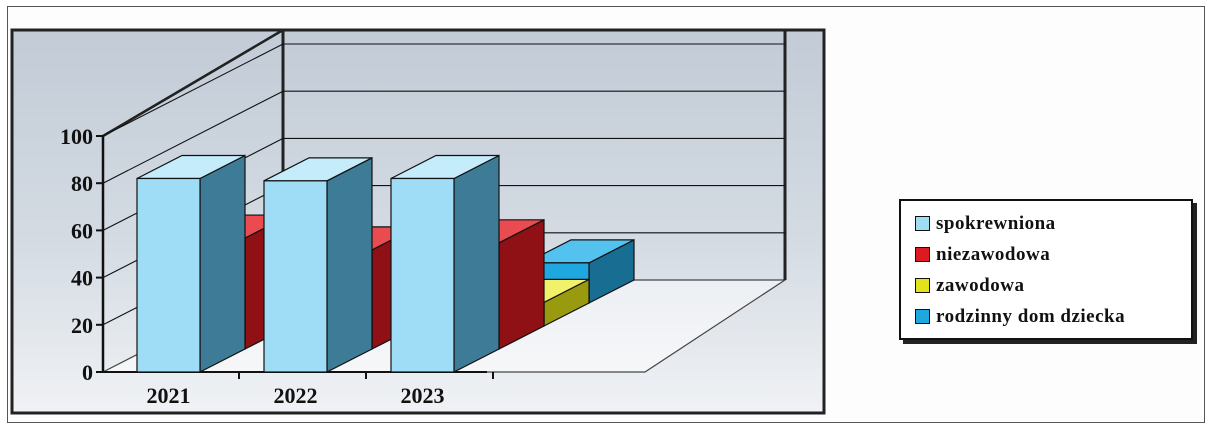 The height and width of the screenshot is (428, 1213). Describe the element at coordinates (169, 395) in the screenshot. I see `x-tick-label: 2021` at that location.